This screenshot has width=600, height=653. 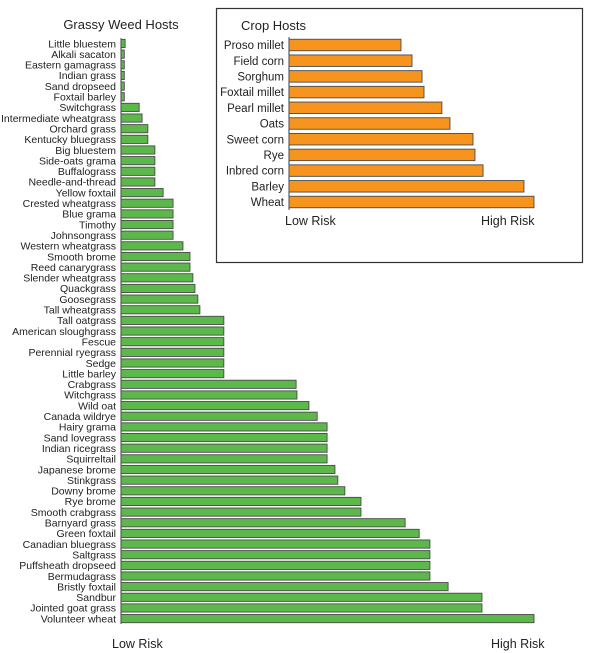 What do you see at coordinates (255, 140) in the screenshot?
I see `crop-category-label: Sweet corn` at bounding box center [255, 140].